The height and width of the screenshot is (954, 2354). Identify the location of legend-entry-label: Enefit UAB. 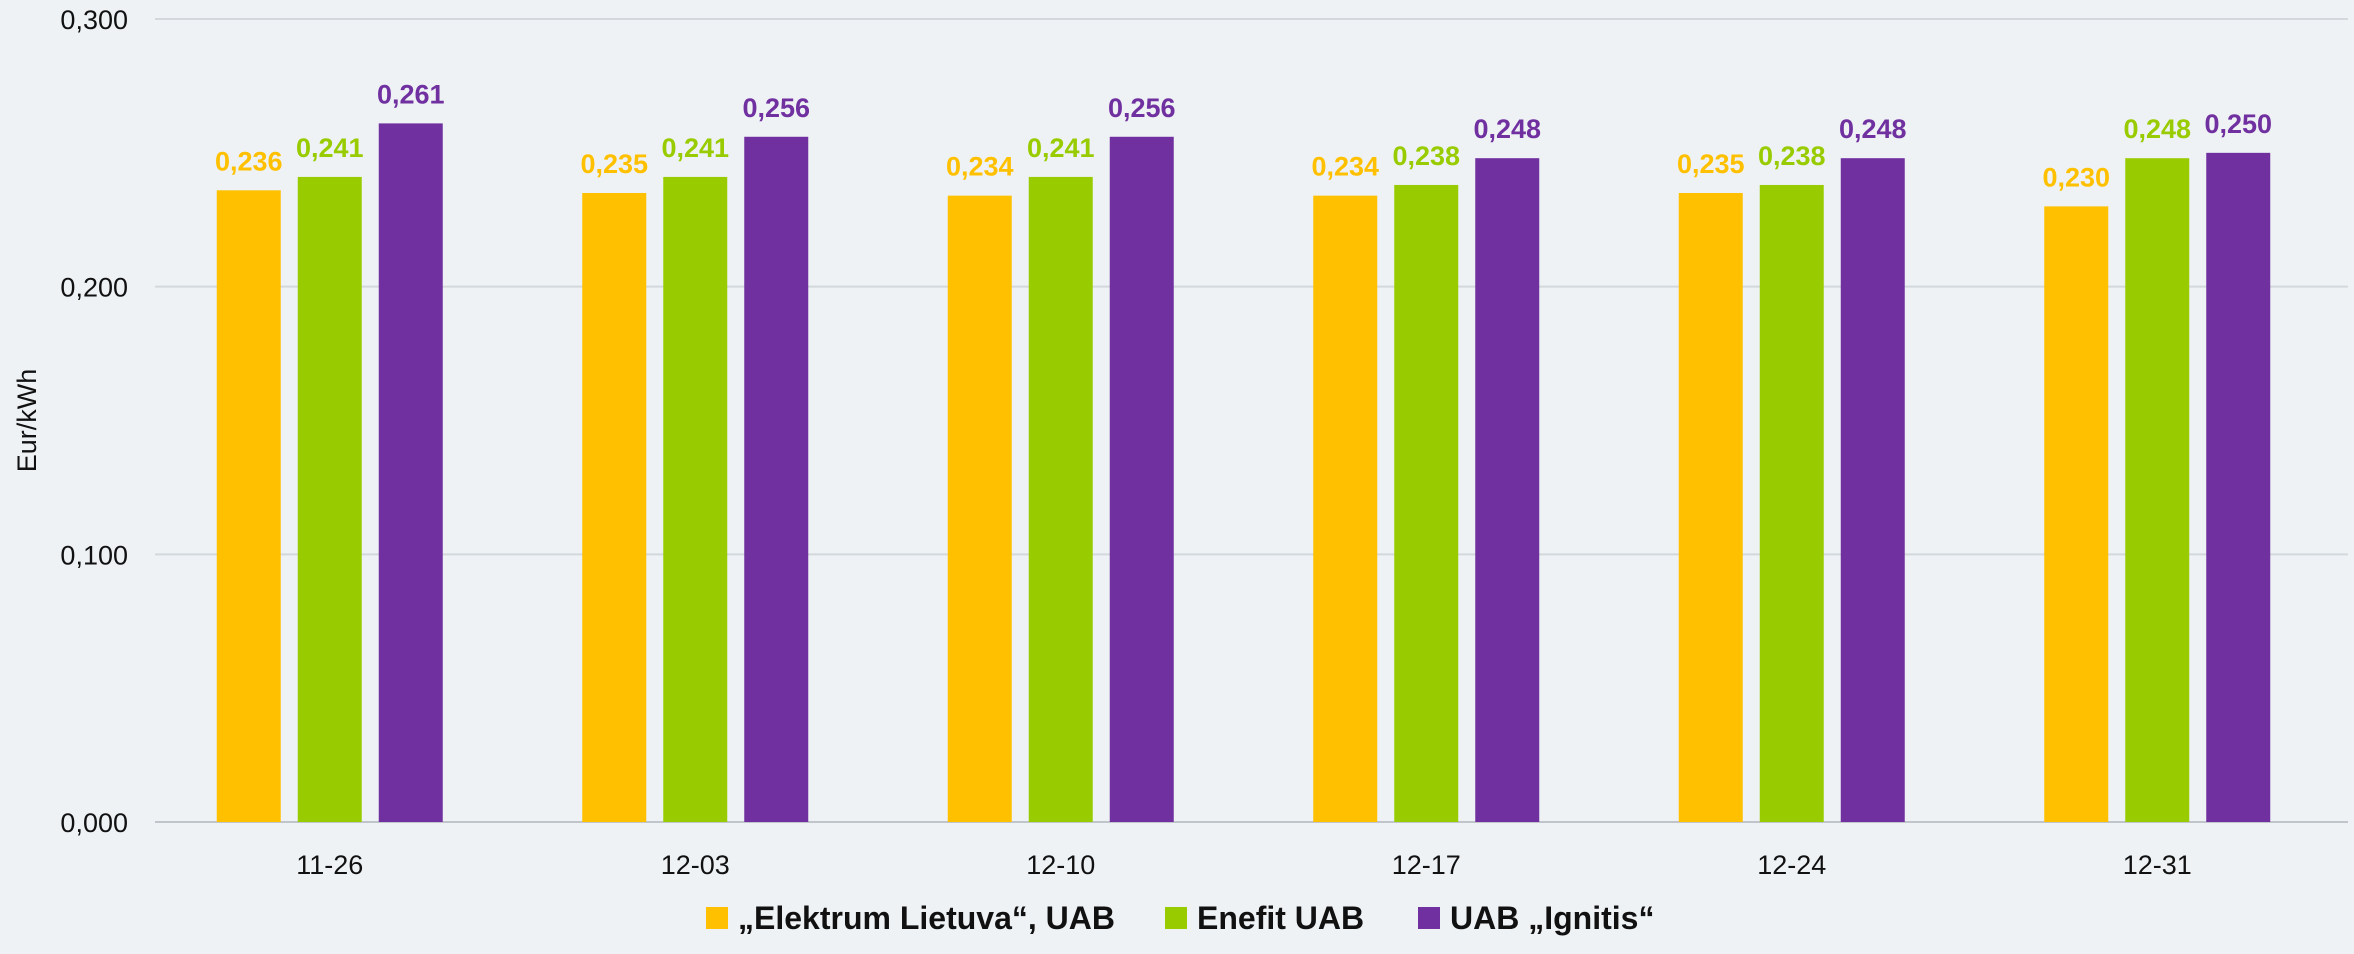
(1280, 918).